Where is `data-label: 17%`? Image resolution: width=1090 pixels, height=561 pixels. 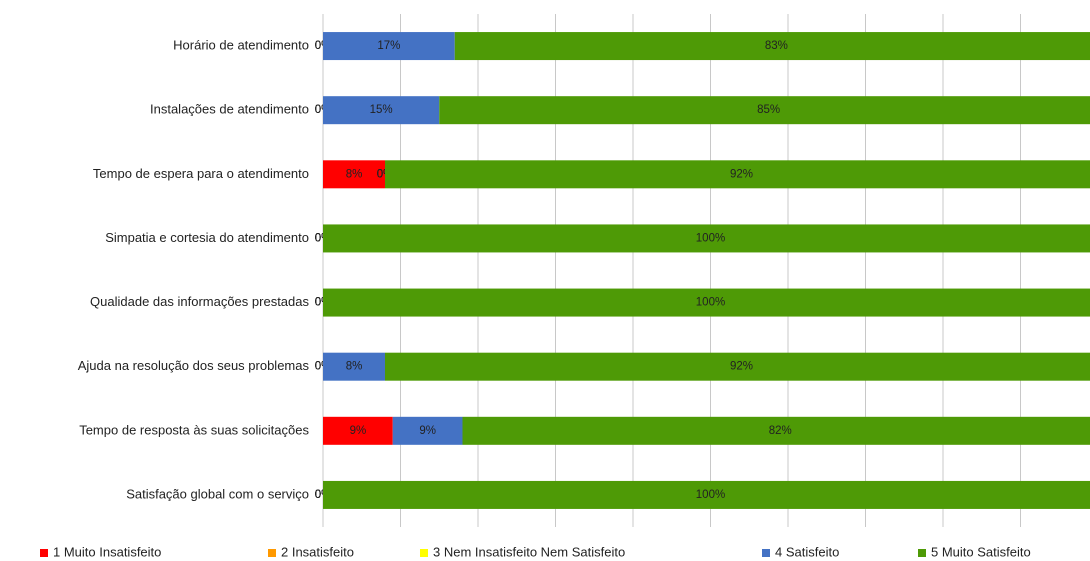 data-label: 17% is located at coordinates (388, 46).